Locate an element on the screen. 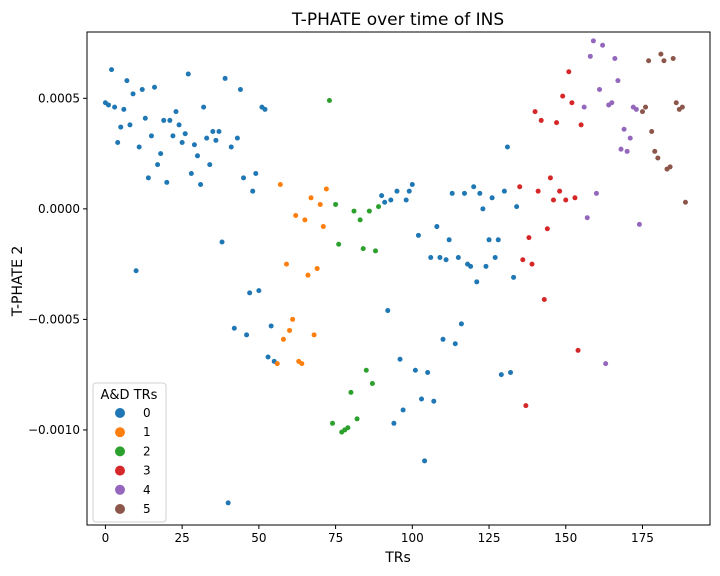  x-tick-label-7: 175 is located at coordinates (642, 538).